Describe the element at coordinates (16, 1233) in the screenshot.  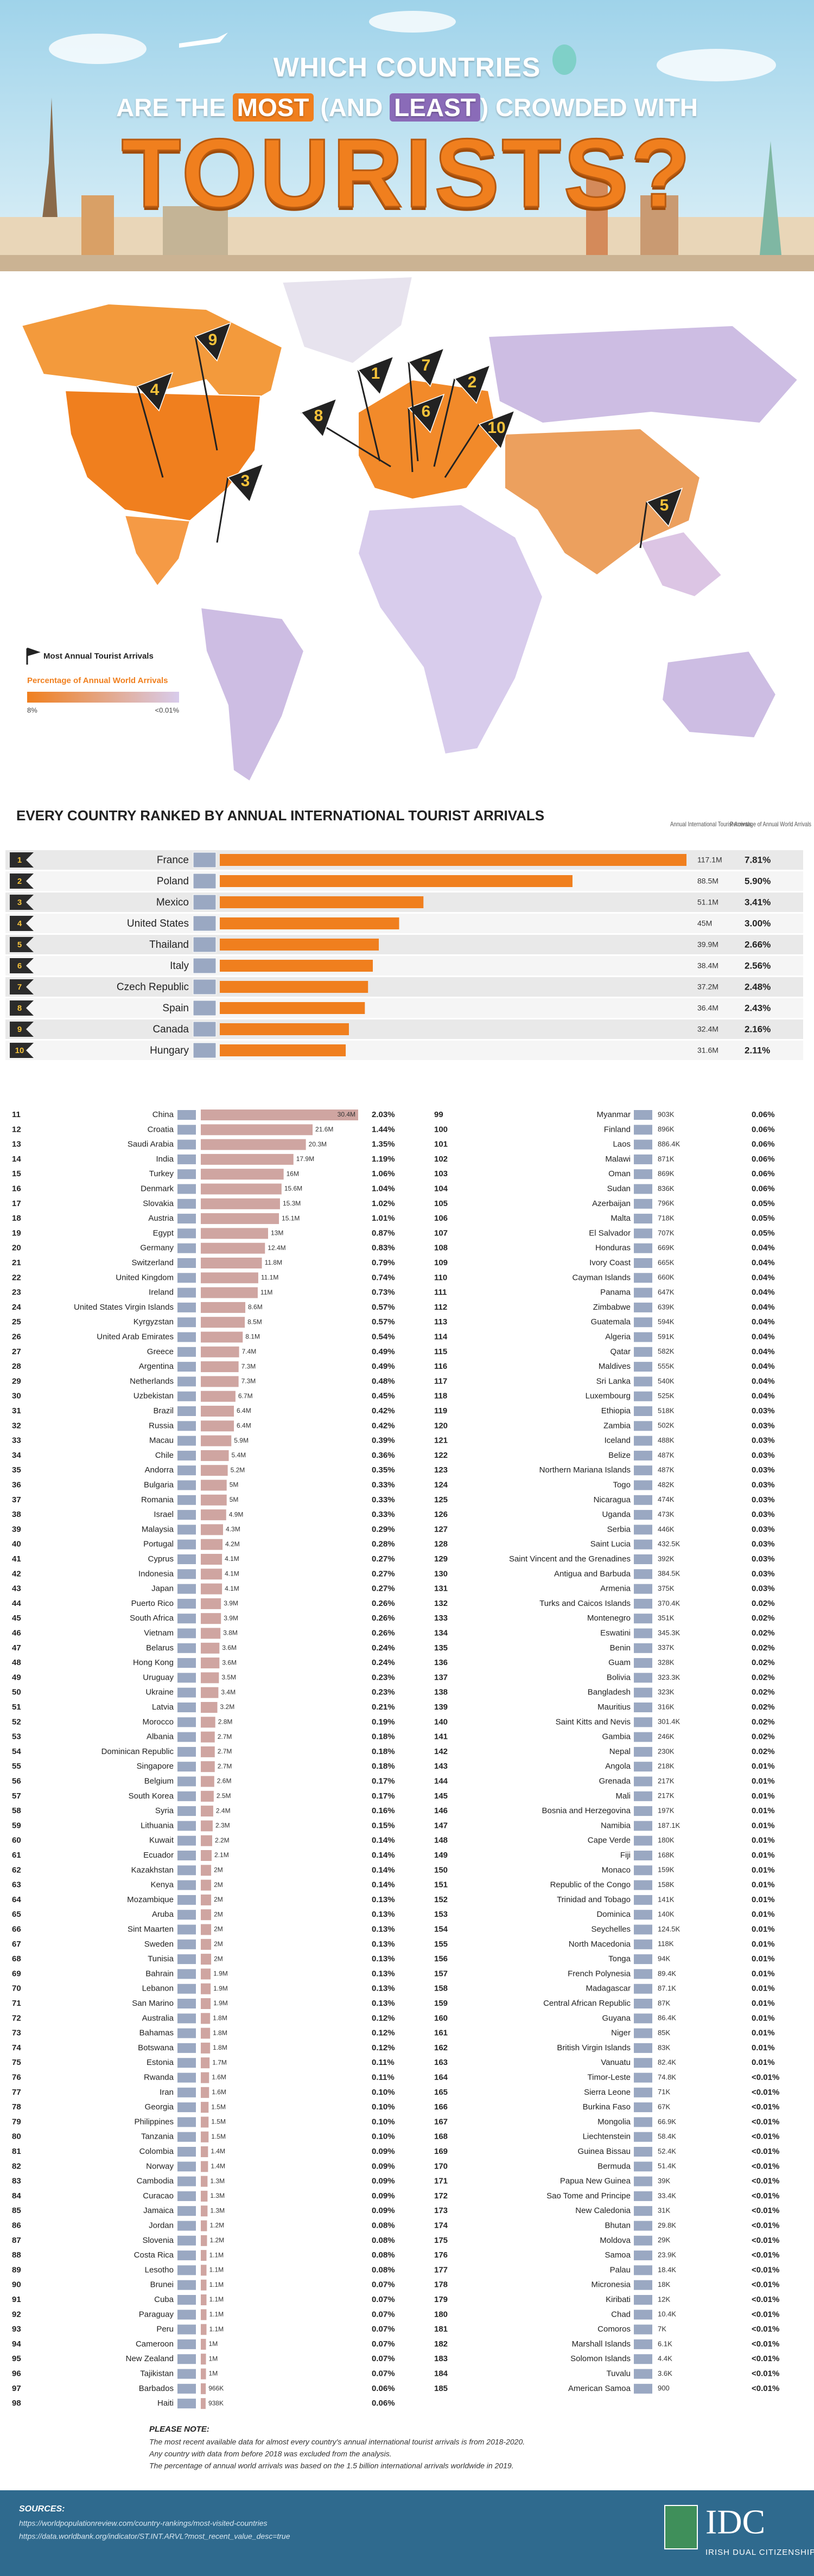
I see `rank: 19` at that location.